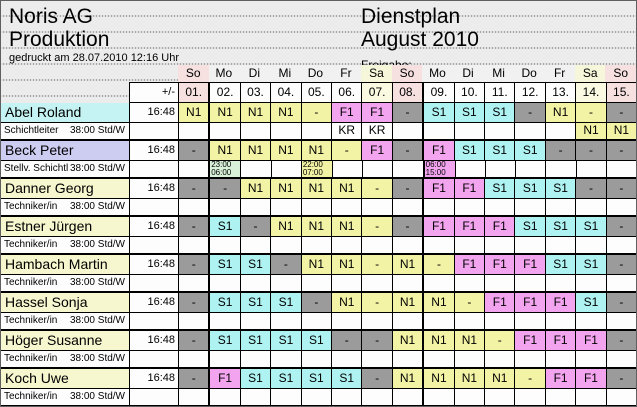 Image resolution: width=637 pixels, height=407 pixels. What do you see at coordinates (438, 169) in the screenshot?
I see `shift-subcell: 06:00 15:00` at bounding box center [438, 169].